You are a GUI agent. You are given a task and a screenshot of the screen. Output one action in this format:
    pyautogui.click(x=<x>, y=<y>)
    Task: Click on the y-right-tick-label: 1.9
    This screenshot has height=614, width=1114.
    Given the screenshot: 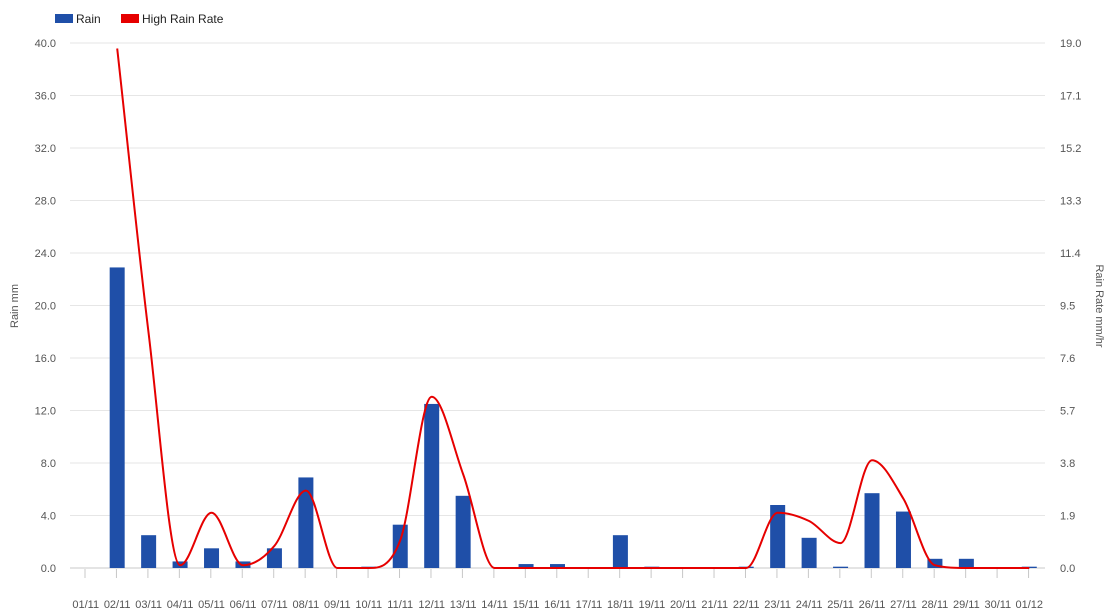 What is the action you would take?
    pyautogui.click(x=1067, y=517)
    